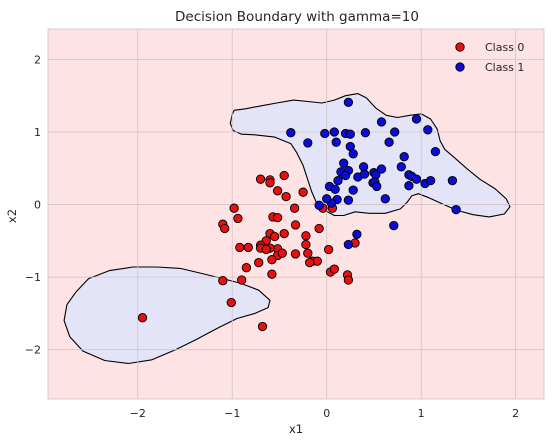  Describe the element at coordinates (37, 59) in the screenshot. I see `y-tick-label: 2` at that location.